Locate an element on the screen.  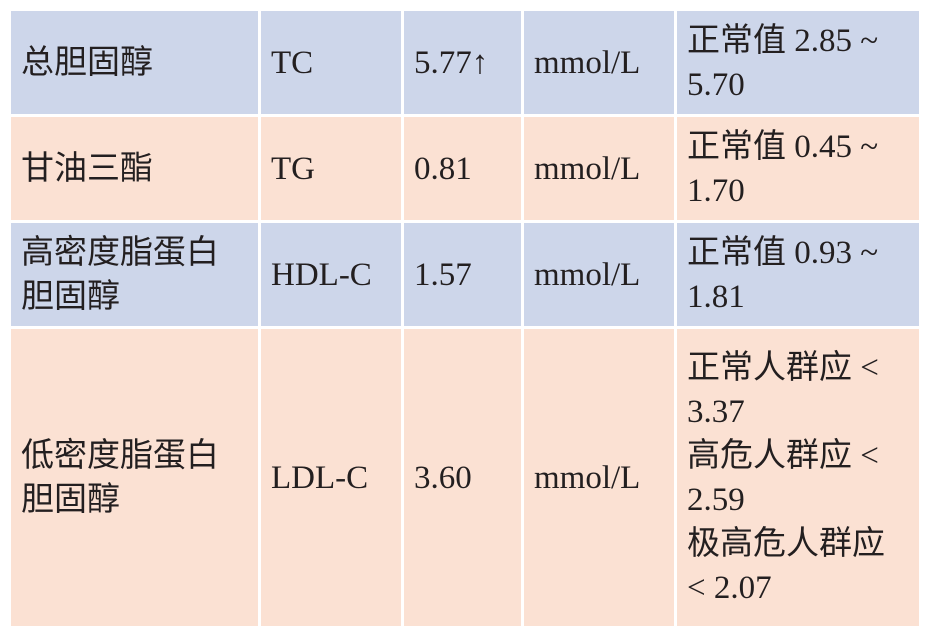
cell-line: 正常值 0.93 ~ 1.81 is located at coordinates (783, 274).